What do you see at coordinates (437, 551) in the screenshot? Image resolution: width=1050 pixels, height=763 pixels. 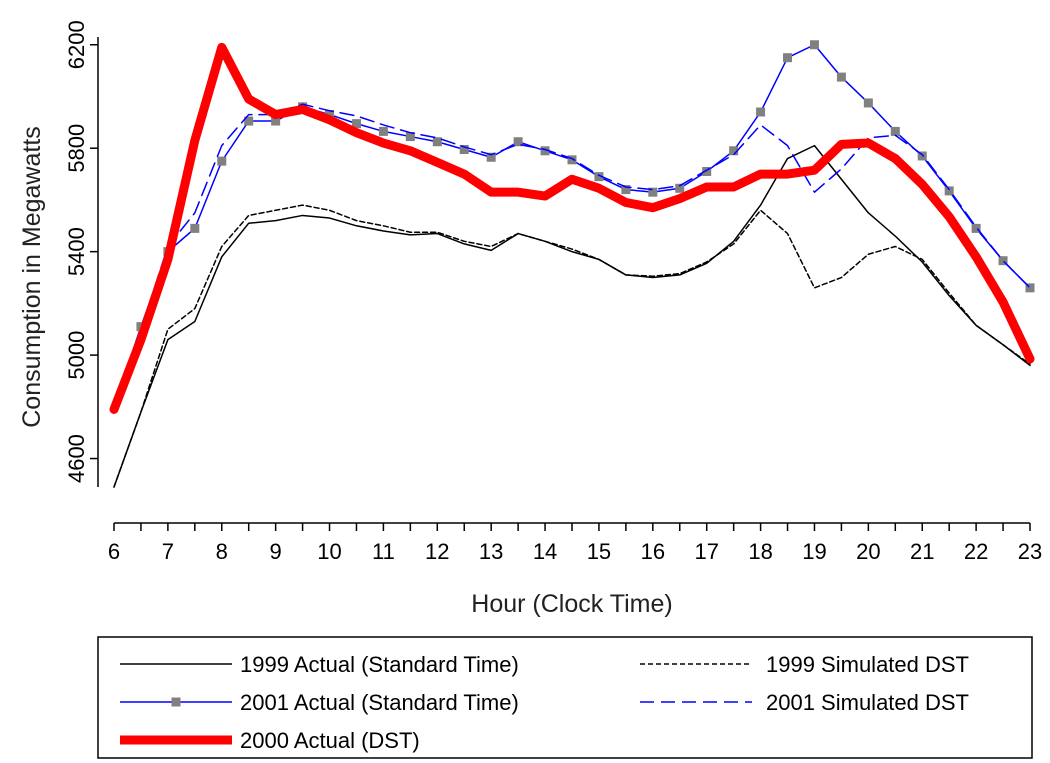 I see `x-tick-label: 12` at bounding box center [437, 551].